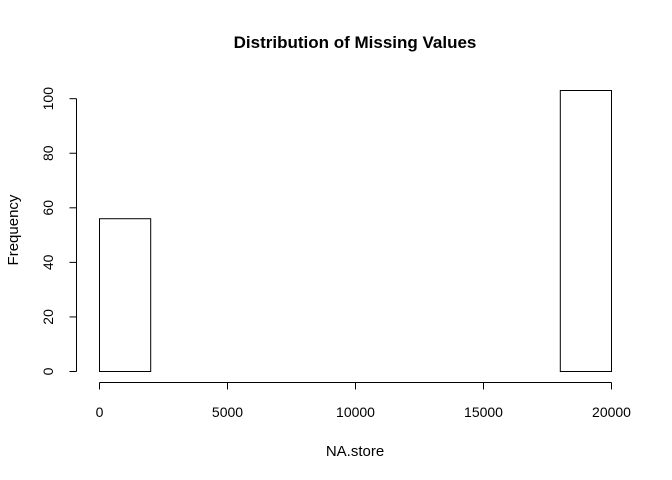 The width and height of the screenshot is (672, 480). Describe the element at coordinates (58, 231) in the screenshot. I see `y-axis: 0 20 40 60 80 100` at that location.